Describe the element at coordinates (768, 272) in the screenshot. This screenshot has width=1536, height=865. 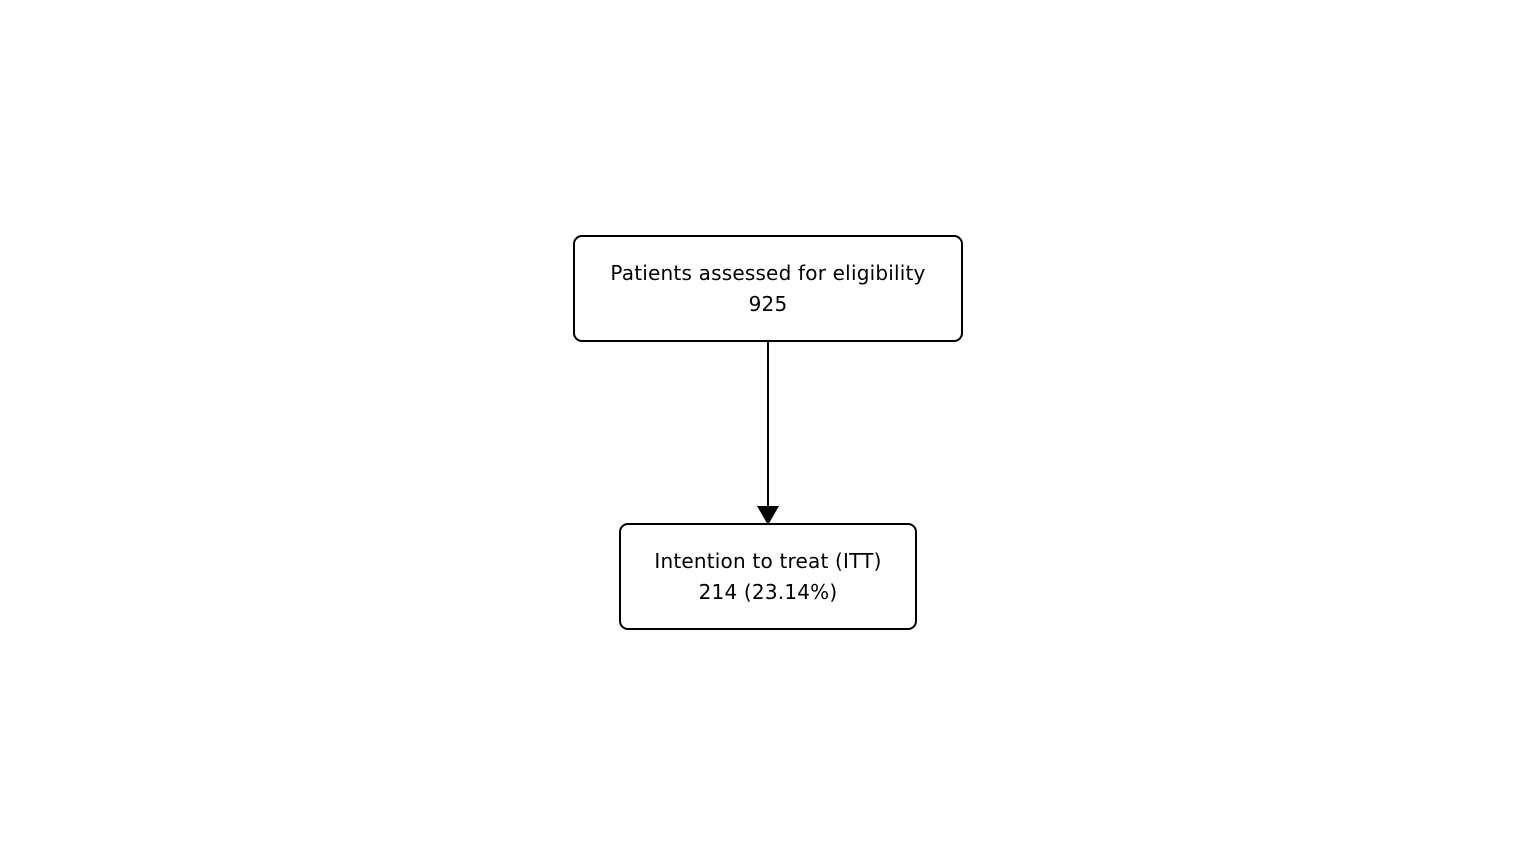
I see `node-label: Patients assessed for eligibility` at that location.